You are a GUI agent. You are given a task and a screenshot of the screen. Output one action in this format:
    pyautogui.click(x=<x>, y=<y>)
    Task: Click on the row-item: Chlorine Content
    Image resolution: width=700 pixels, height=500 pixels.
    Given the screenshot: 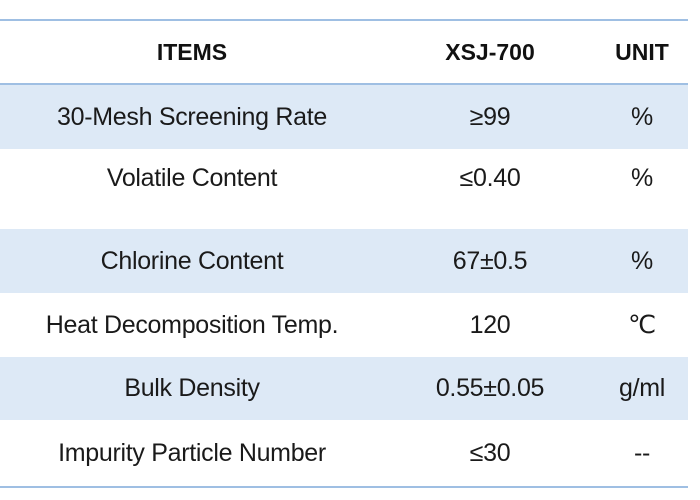 What is the action you would take?
    pyautogui.click(x=192, y=260)
    